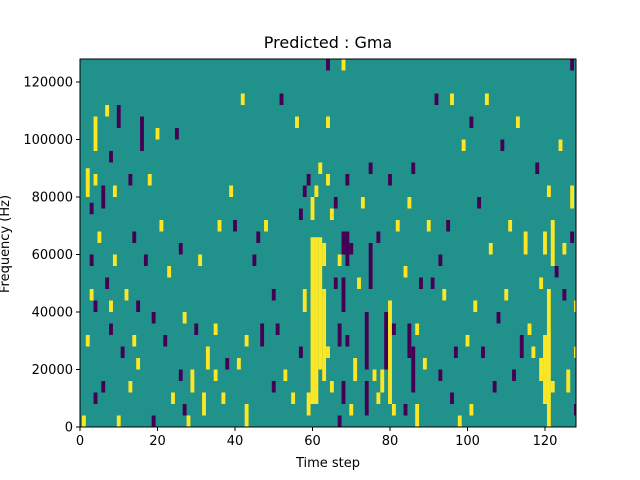 This screenshot has height=480, width=640. What do you see at coordinates (52, 313) in the screenshot?
I see `y-tick-label: 40000` at bounding box center [52, 313].